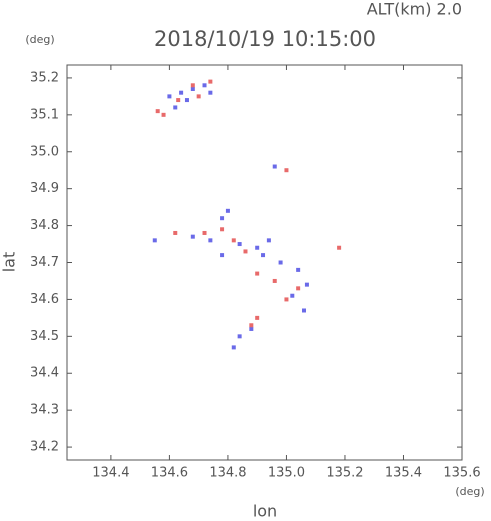 Image resolution: width=491 pixels, height=521 pixels. What do you see at coordinates (265, 511) in the screenshot?
I see `x-axis-label: lon` at bounding box center [265, 511].